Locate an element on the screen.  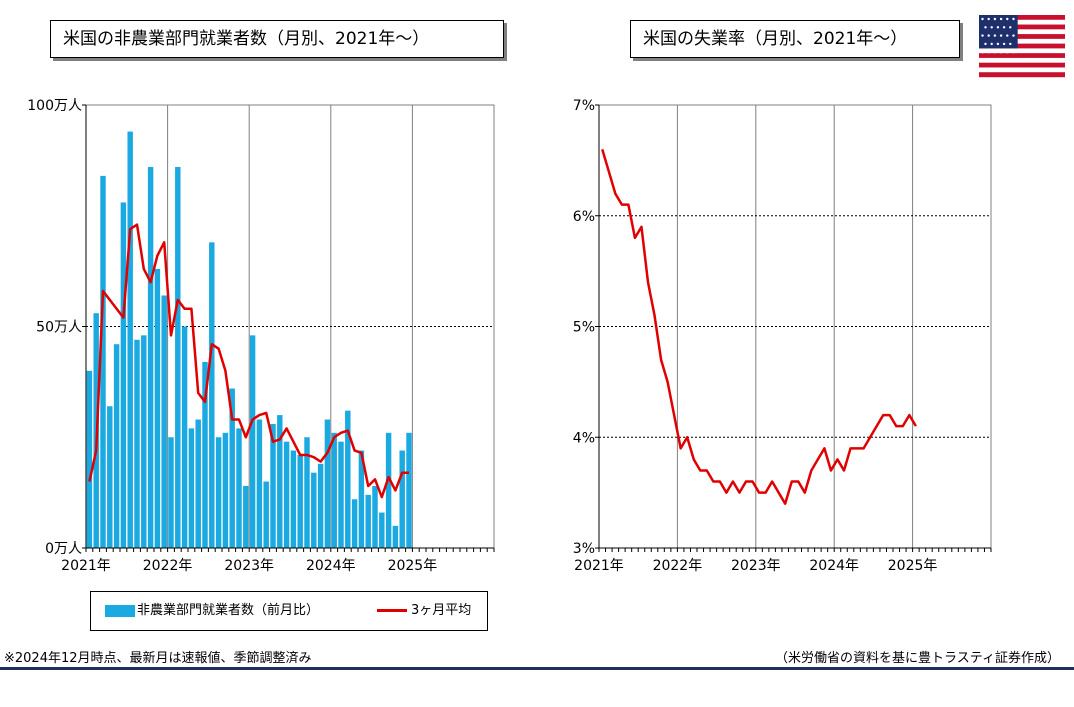
legend-item-bars: 非農業部門就業者数（前月比） is located at coordinates (212, 611).